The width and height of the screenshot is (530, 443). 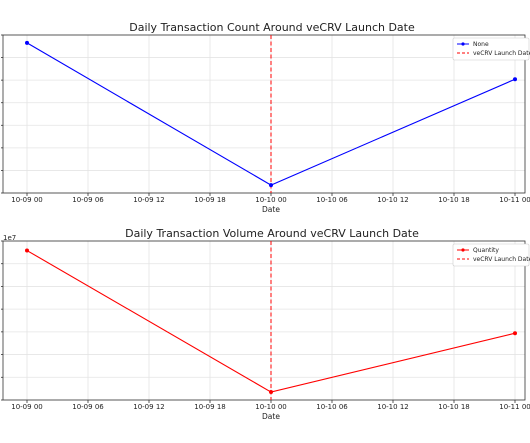 What do you see at coordinates (9, 238) in the screenshot?
I see `y-scale-label: 1e7` at bounding box center [9, 238].